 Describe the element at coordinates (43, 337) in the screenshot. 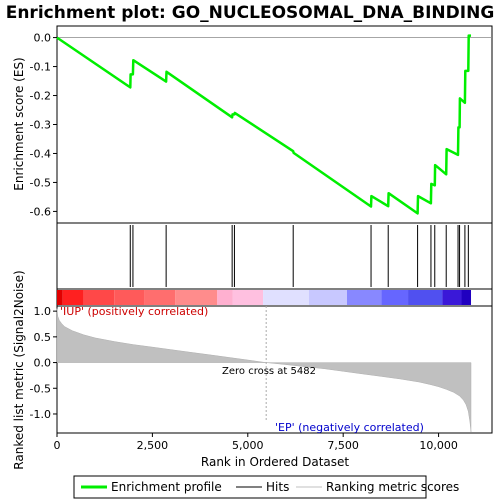

I see `metric-y-tick-label: 0.5` at that location.